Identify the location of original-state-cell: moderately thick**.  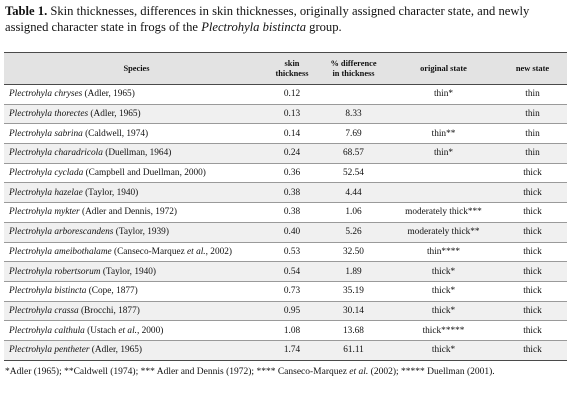
(443, 232).